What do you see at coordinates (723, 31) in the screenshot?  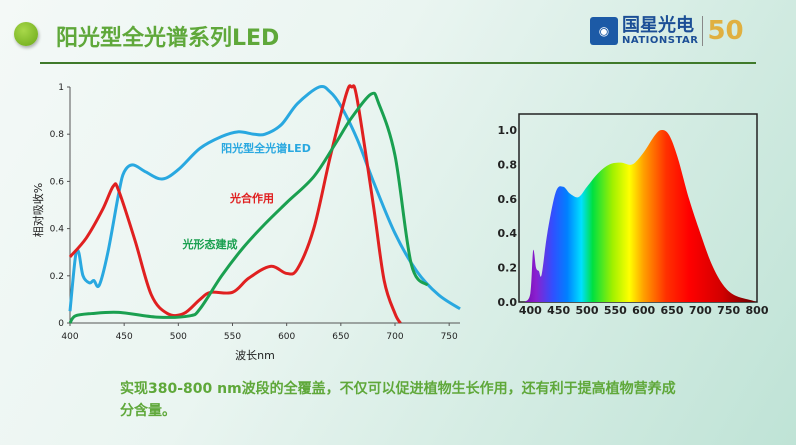 I see `anniversary-badge: 50` at bounding box center [723, 31].